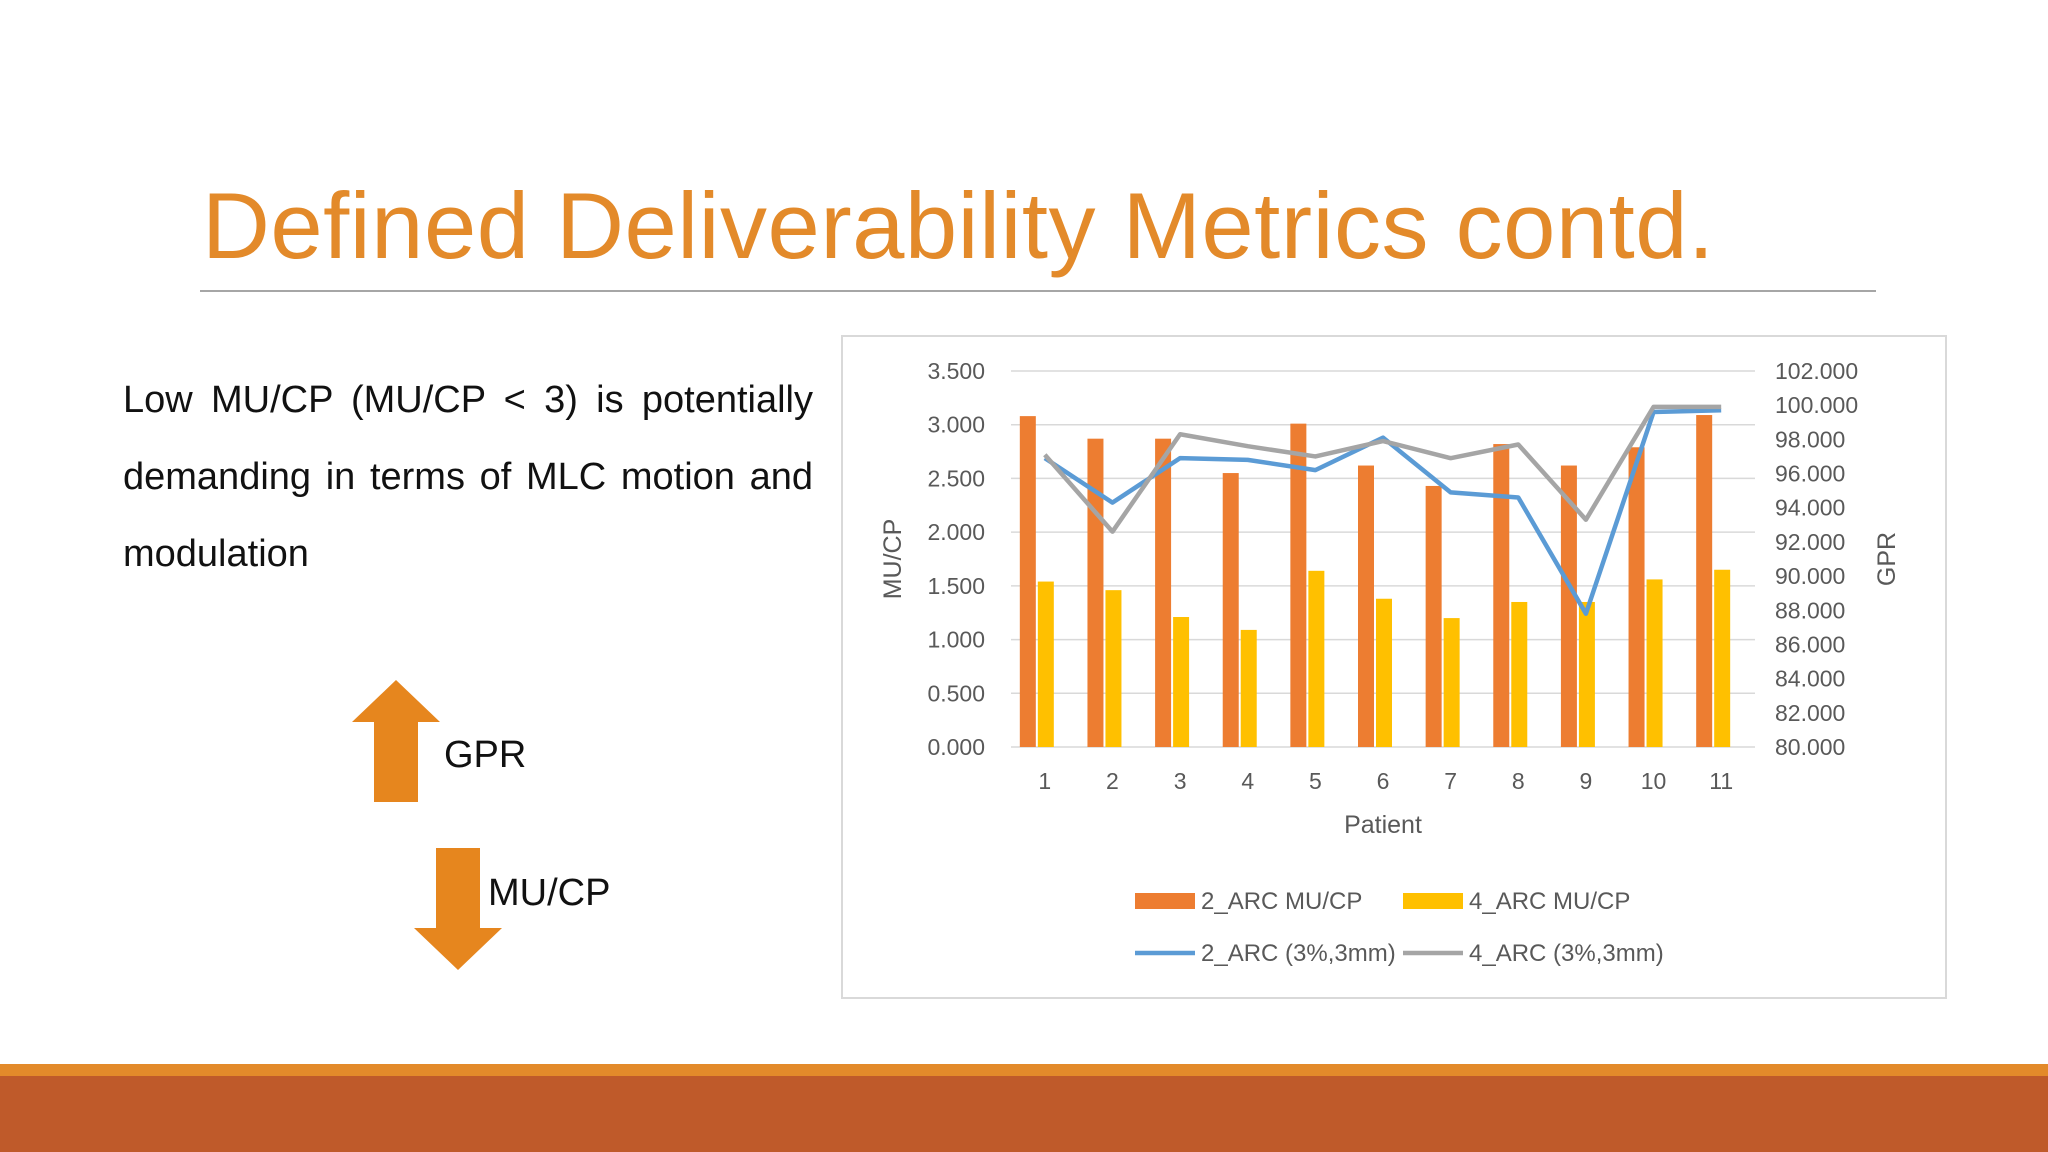  What do you see at coordinates (396, 741) in the screenshot?
I see `arrow-up-icon` at bounding box center [396, 741].